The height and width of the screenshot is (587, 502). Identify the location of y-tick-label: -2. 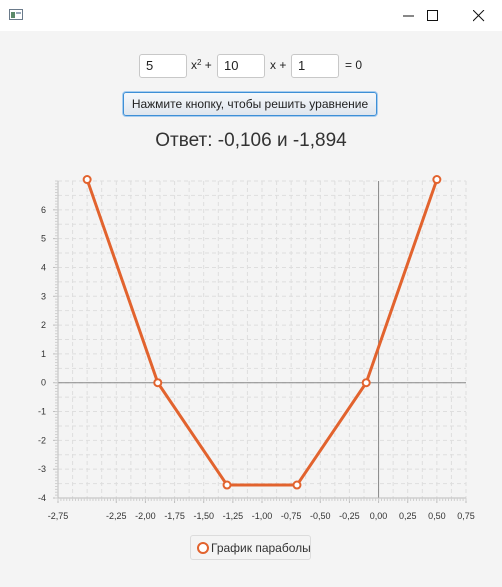
(42, 440).